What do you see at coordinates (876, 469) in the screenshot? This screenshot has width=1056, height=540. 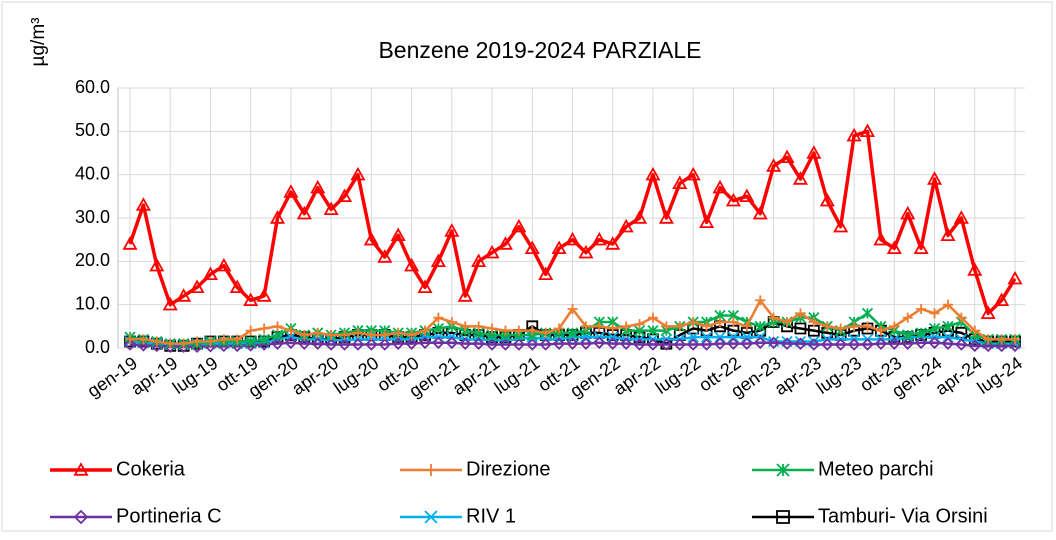 I see `legend-label: Meteo parchi` at bounding box center [876, 469].